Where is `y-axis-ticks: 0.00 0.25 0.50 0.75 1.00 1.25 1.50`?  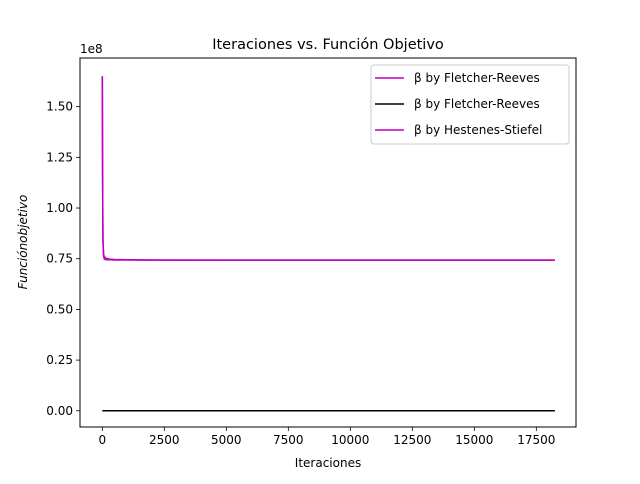
y-axis-ticks: 0.00 0.25 0.50 0.75 1.00 1.25 1.50 is located at coordinates (63, 259).